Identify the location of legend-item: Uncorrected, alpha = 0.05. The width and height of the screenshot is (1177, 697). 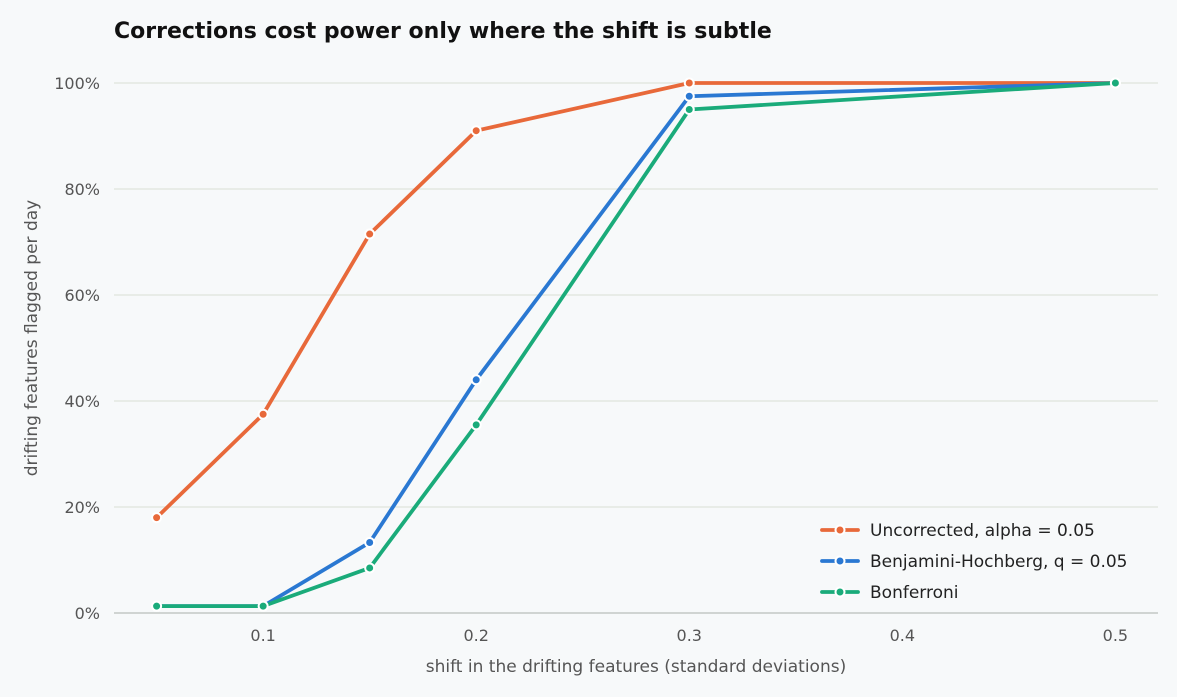
(957, 531).